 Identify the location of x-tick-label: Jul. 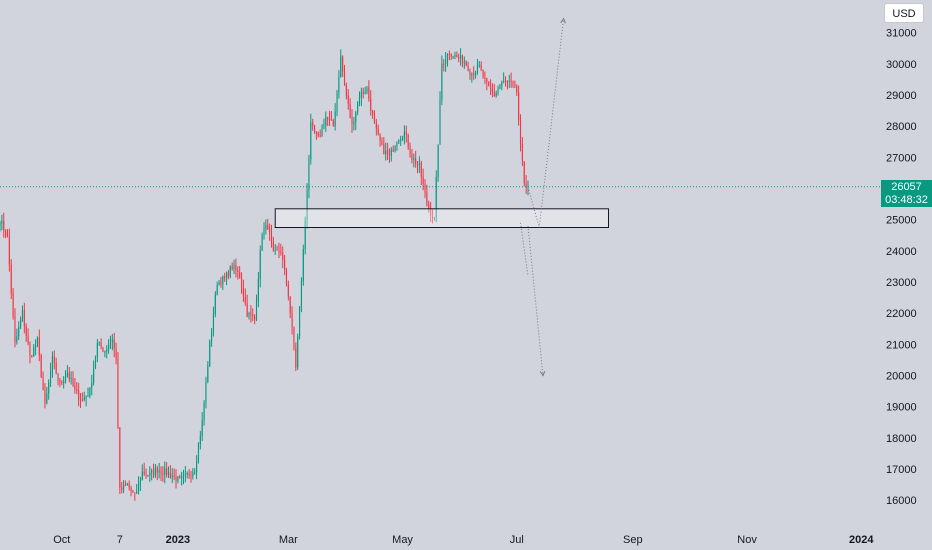
(517, 540).